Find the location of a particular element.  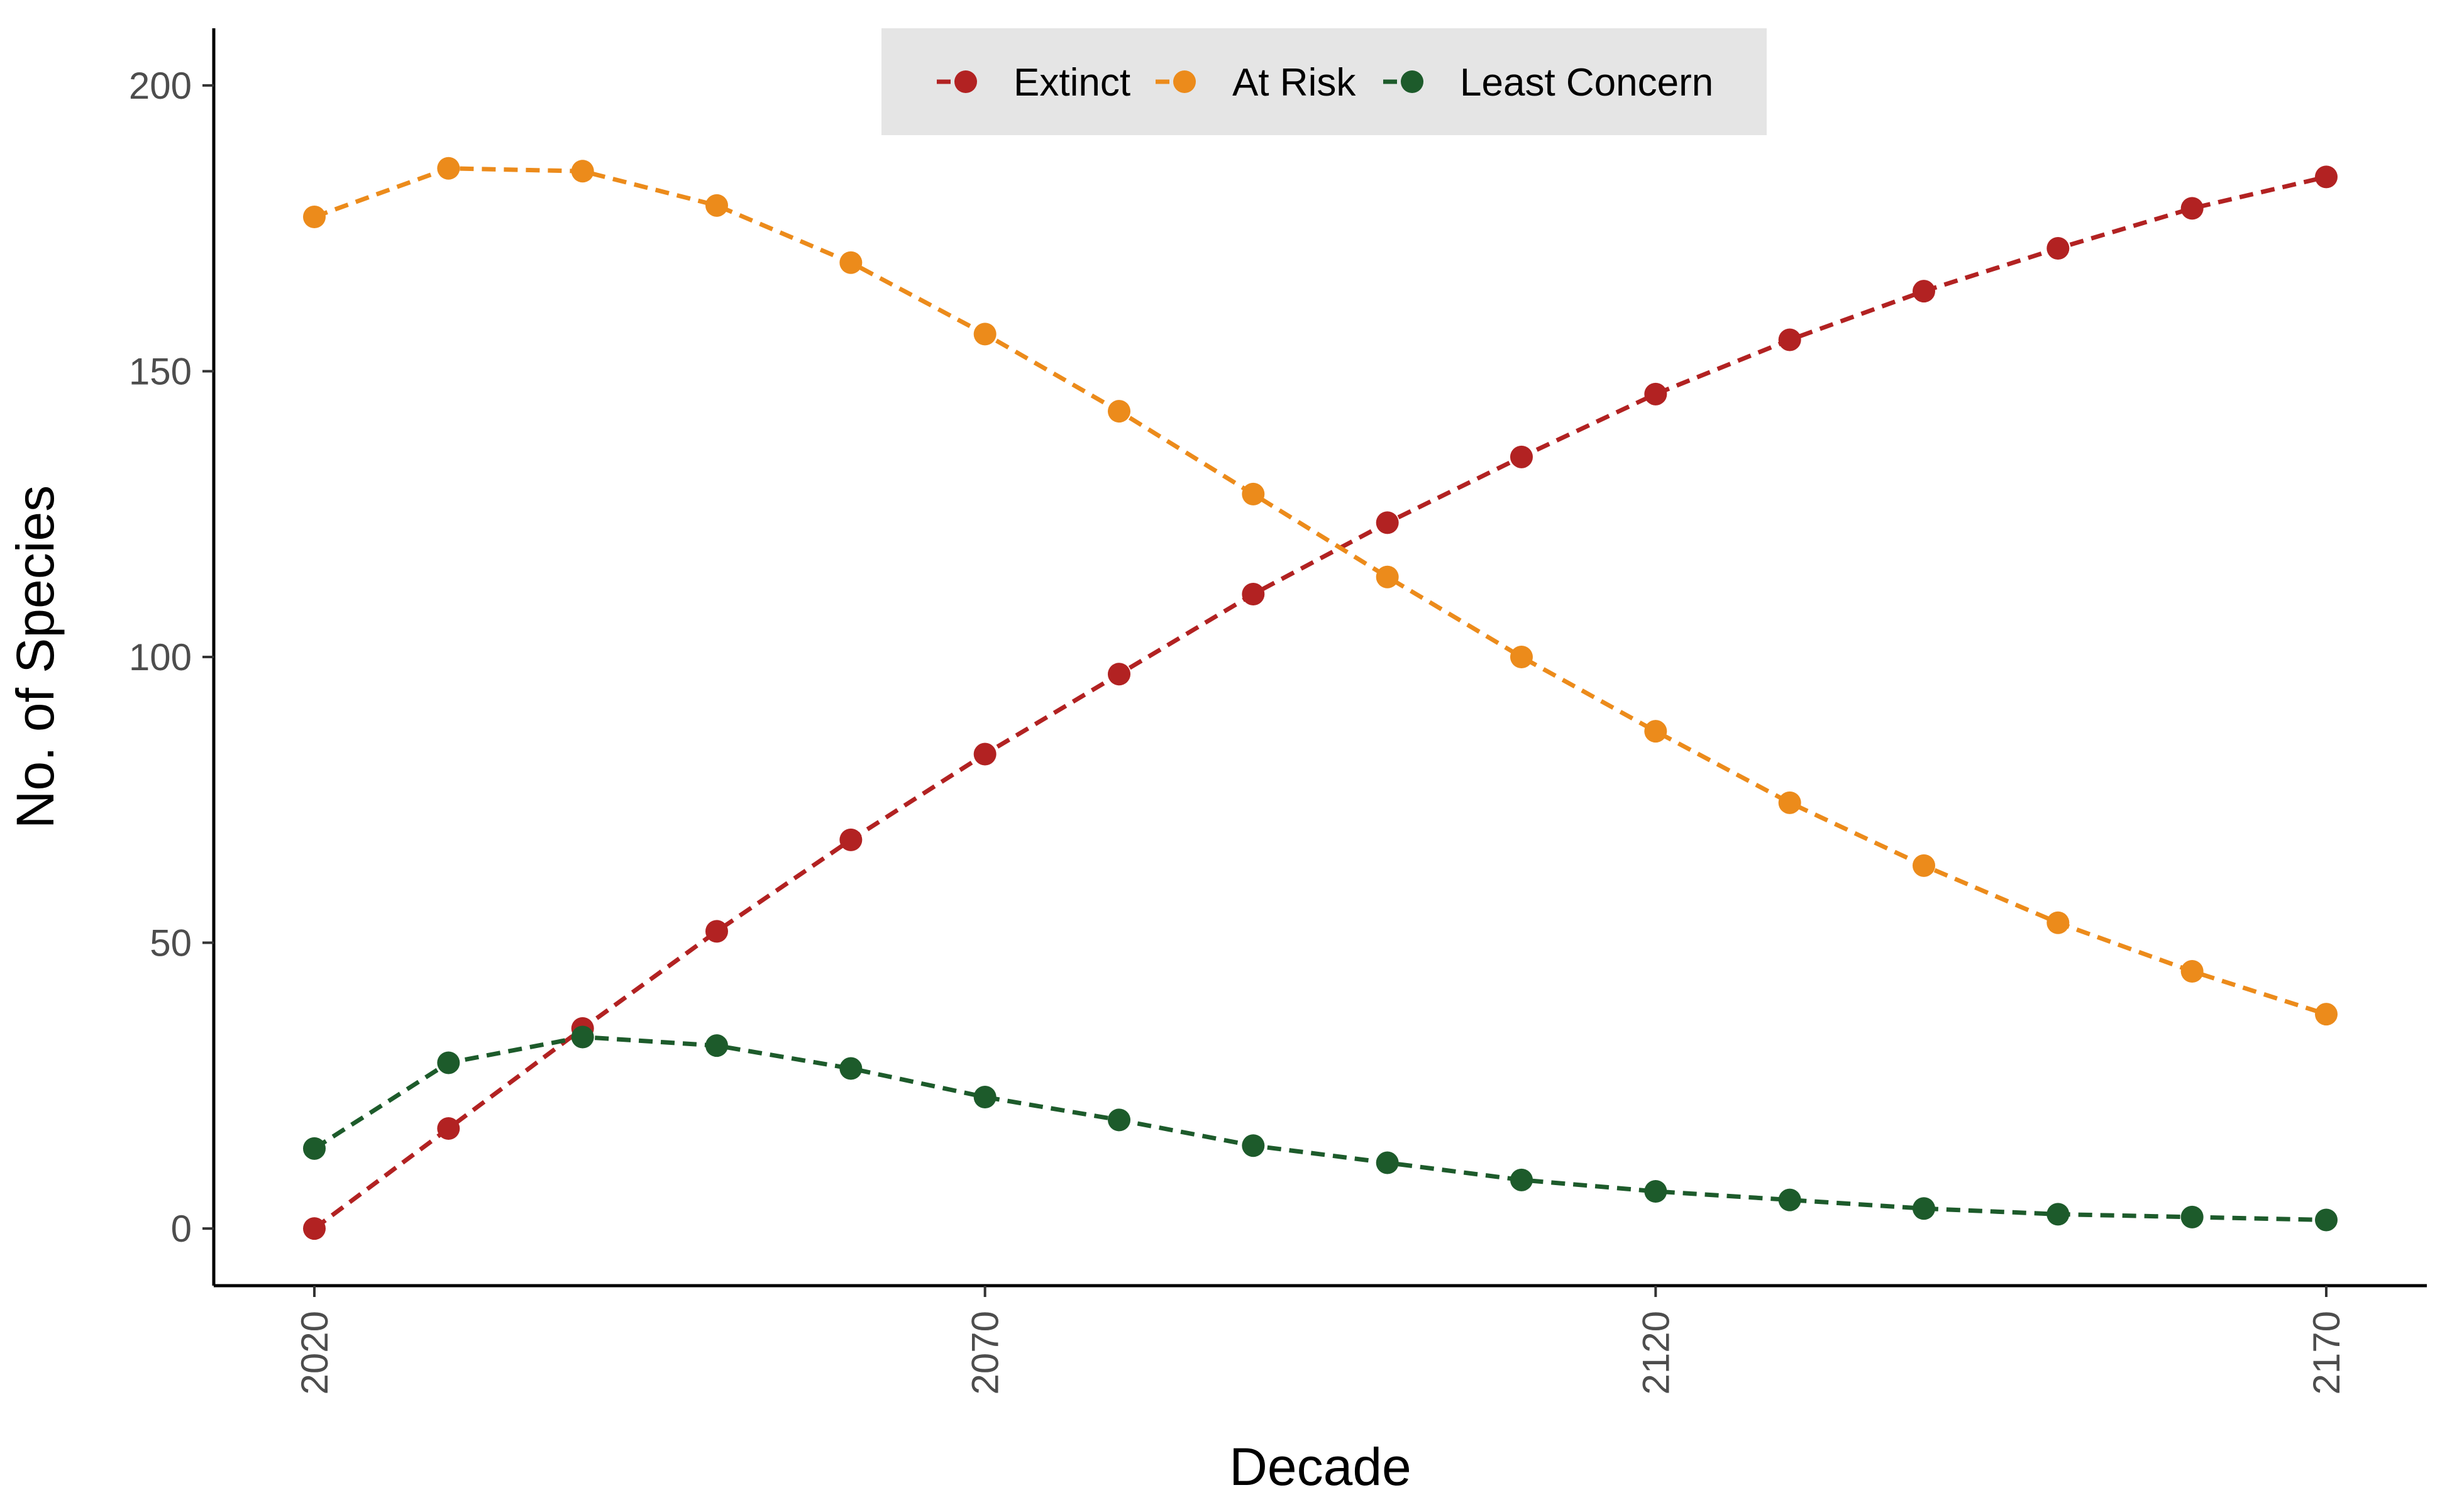

x-axis-title: Decade is located at coordinates (1320, 1466).